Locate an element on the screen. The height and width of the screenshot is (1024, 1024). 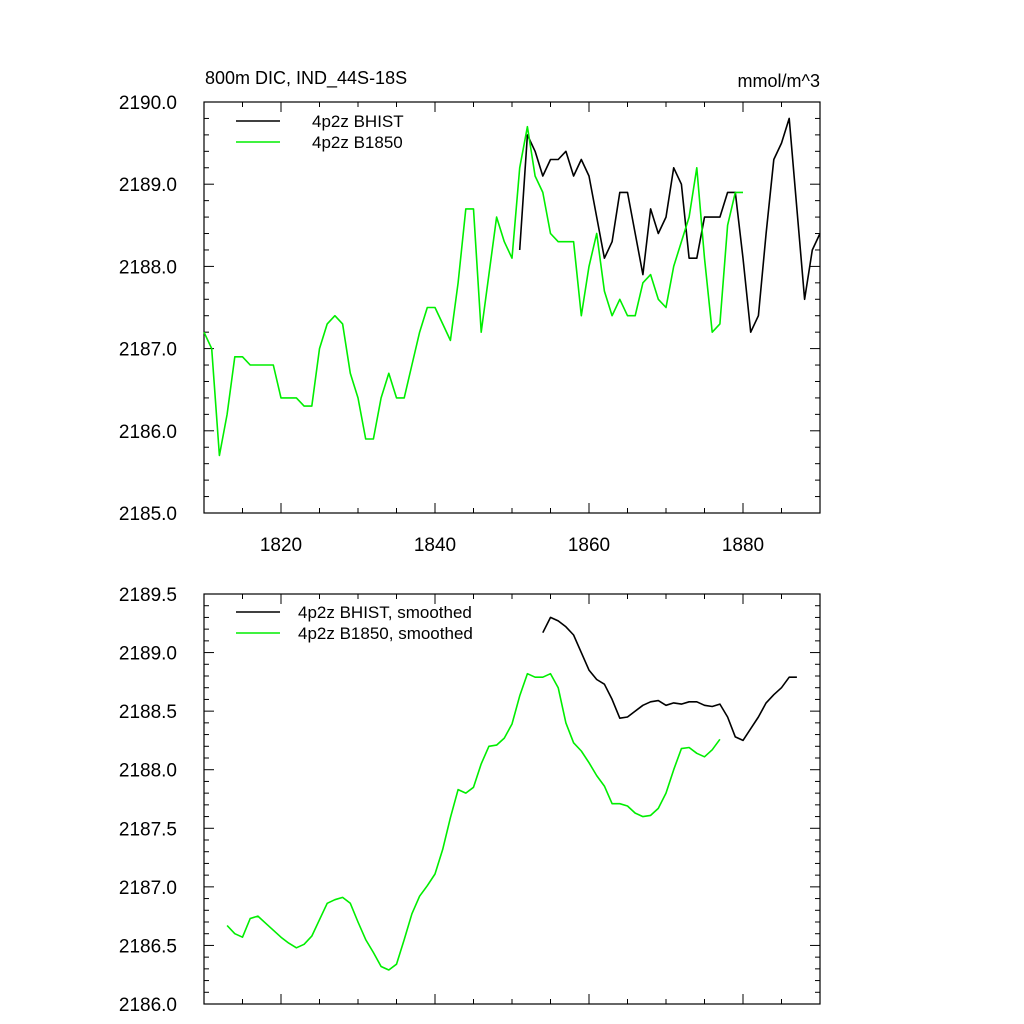
y-tick-label: 2189.5 is located at coordinates (148, 595).